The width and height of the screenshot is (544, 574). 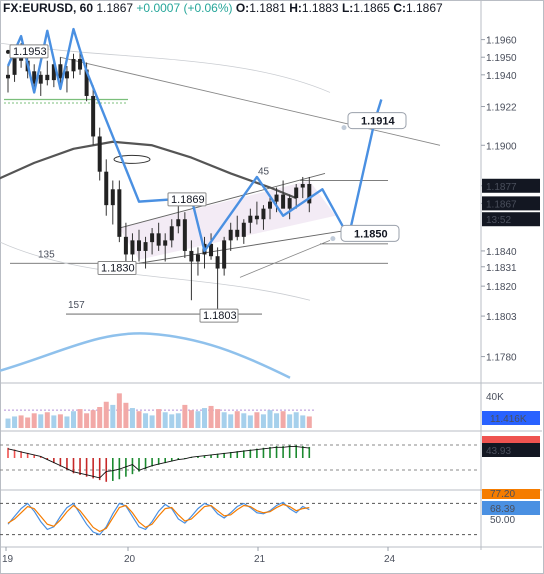 I want to click on y-tick-label: 1.1950, so click(x=501, y=58).